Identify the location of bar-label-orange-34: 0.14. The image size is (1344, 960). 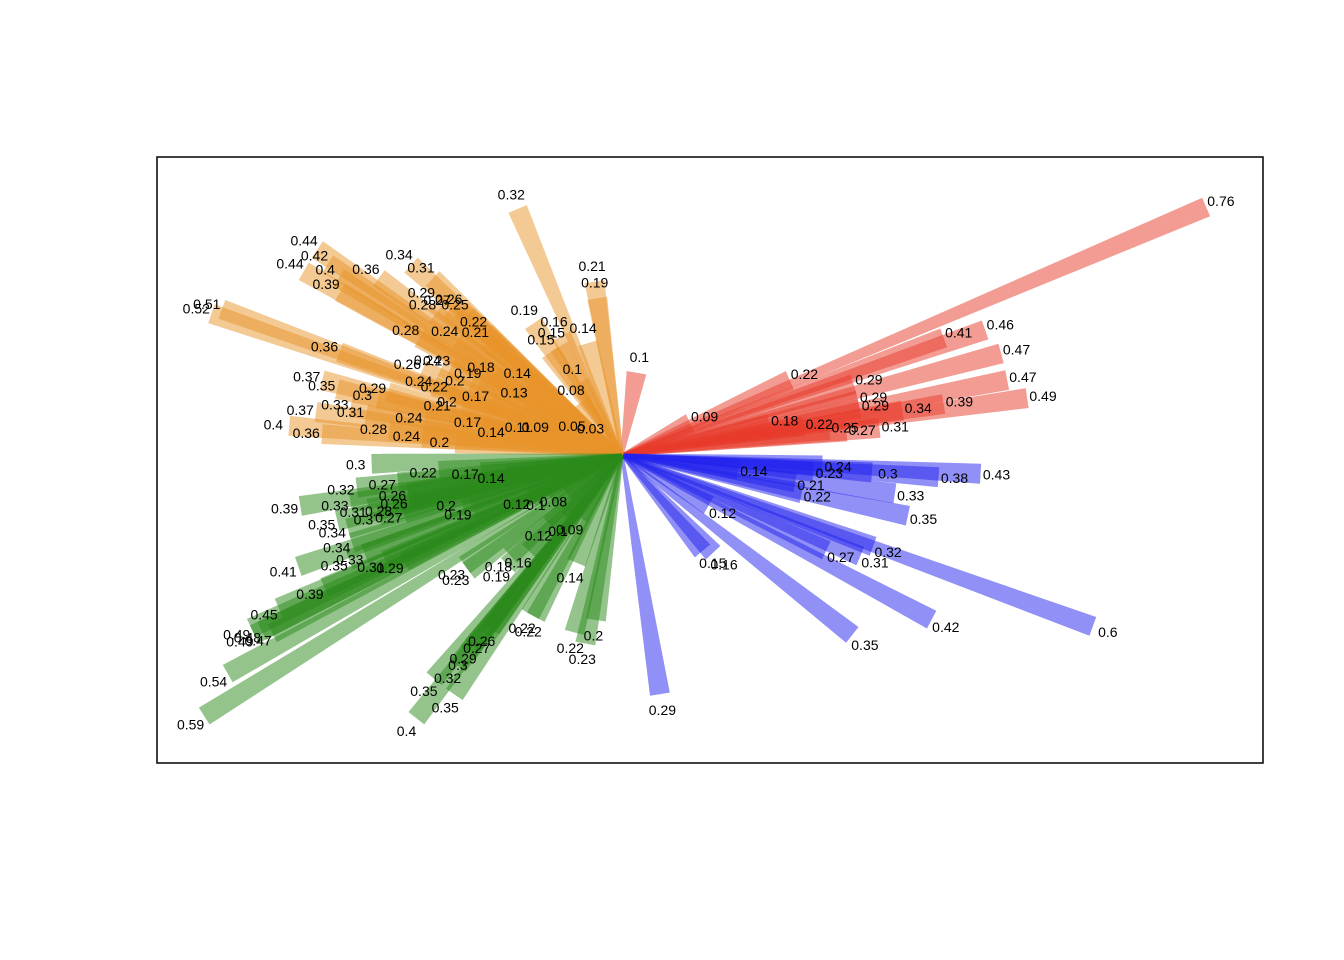
(582, 328).